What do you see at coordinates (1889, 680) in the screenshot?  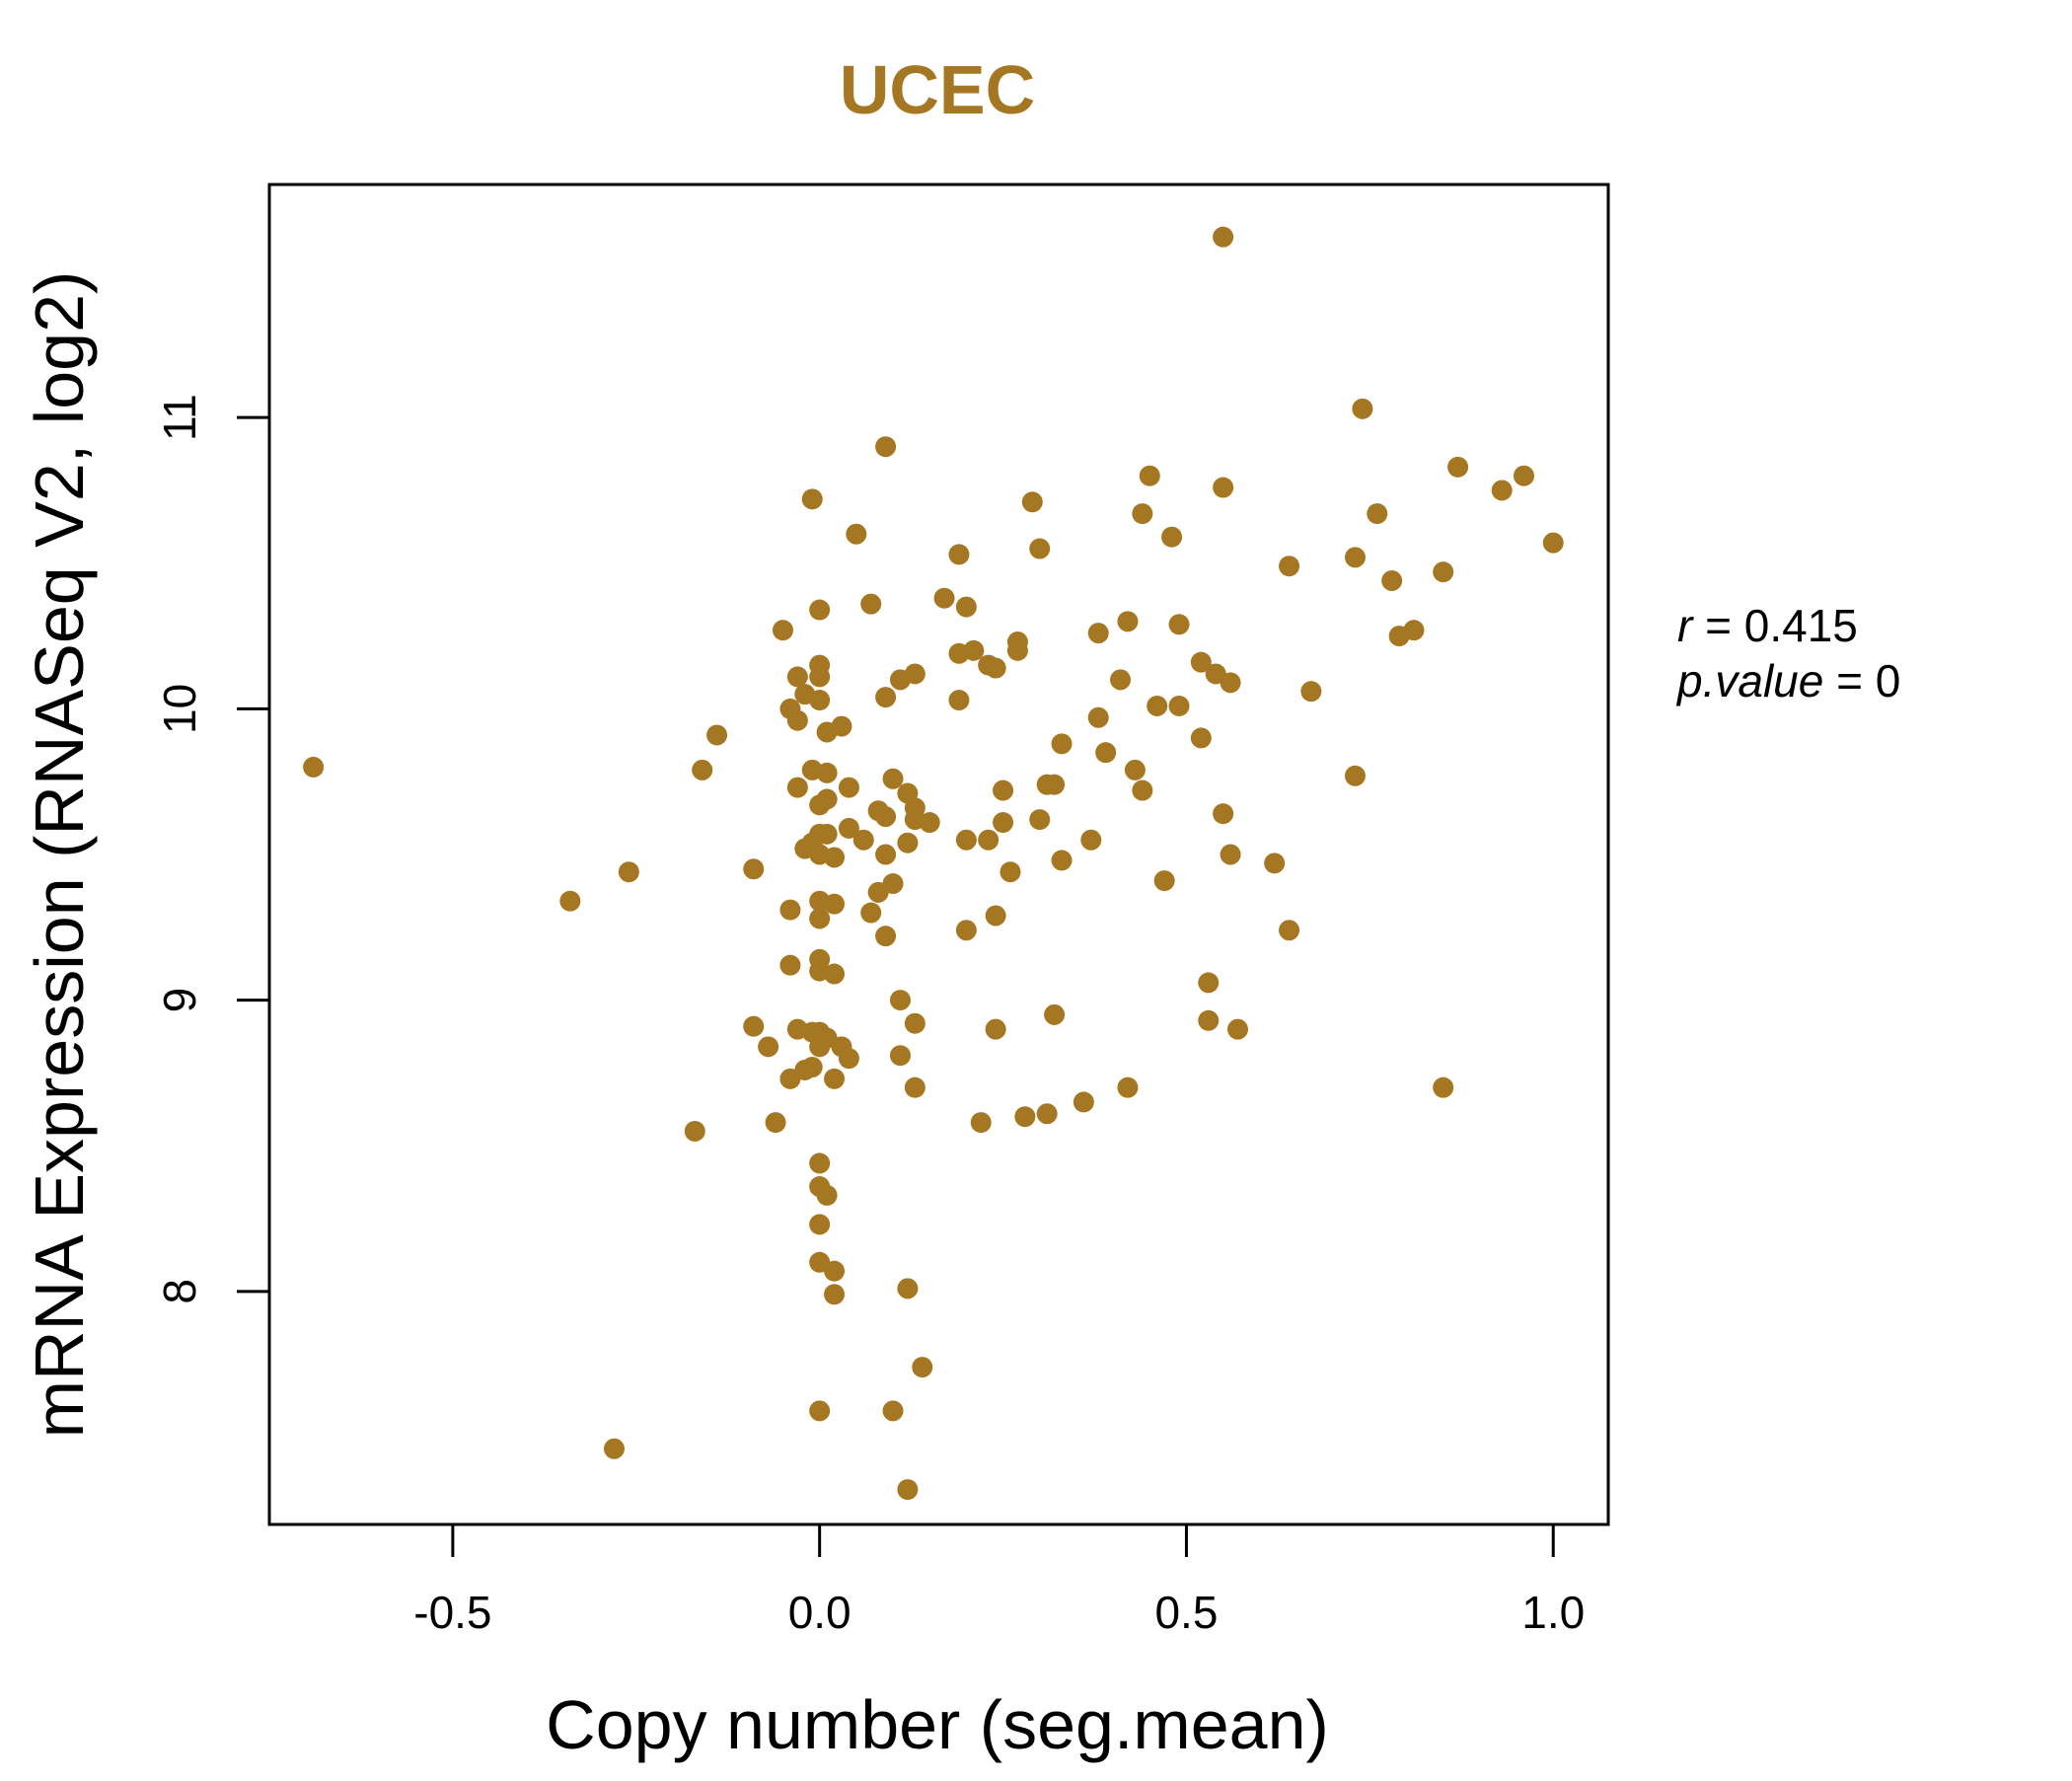 I see `p-value: 0` at bounding box center [1889, 680].